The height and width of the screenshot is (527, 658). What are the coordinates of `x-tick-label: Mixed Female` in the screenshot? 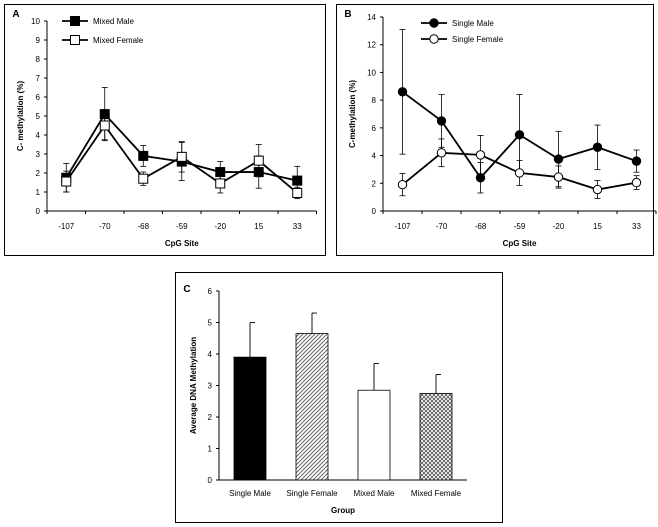 It's located at (436, 493).